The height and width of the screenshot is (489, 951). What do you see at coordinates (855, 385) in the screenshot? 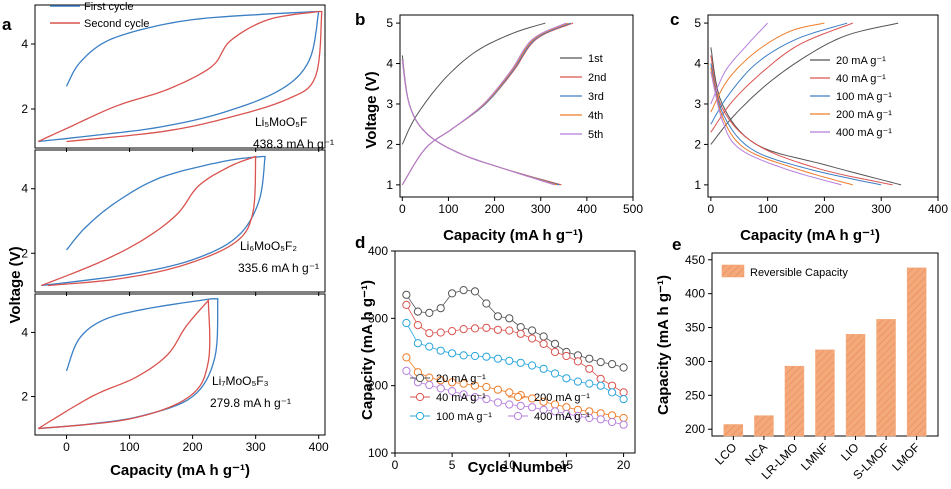
I see `panel-e-bar-lio` at bounding box center [855, 385].